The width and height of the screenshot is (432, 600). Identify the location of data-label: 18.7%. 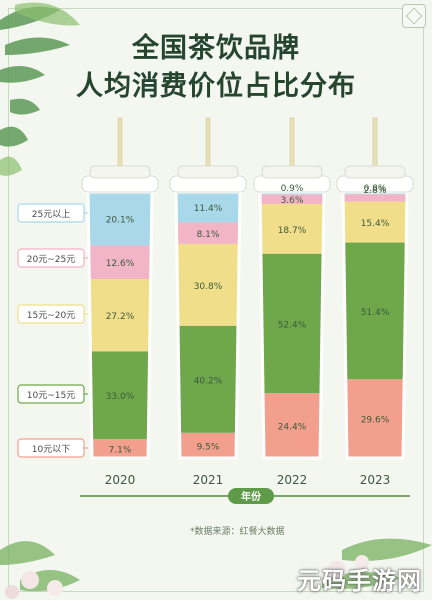
(292, 231).